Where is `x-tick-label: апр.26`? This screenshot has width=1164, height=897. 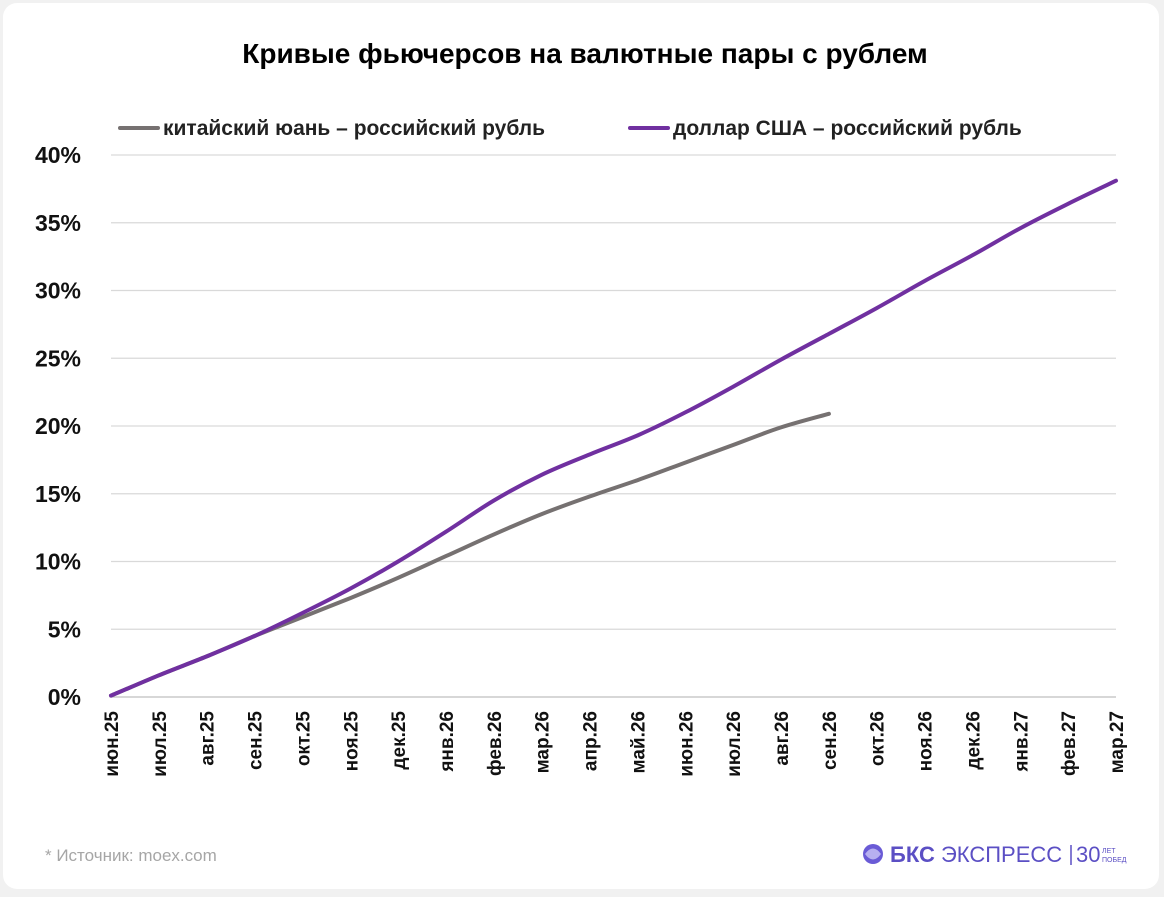 x-tick-label: апр.26 is located at coordinates (591, 741).